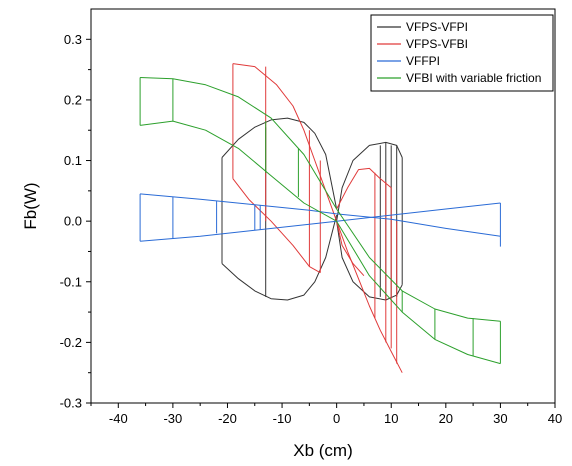 The image size is (572, 466). I want to click on y-tick-label-3: 0.0, so click(73, 221).